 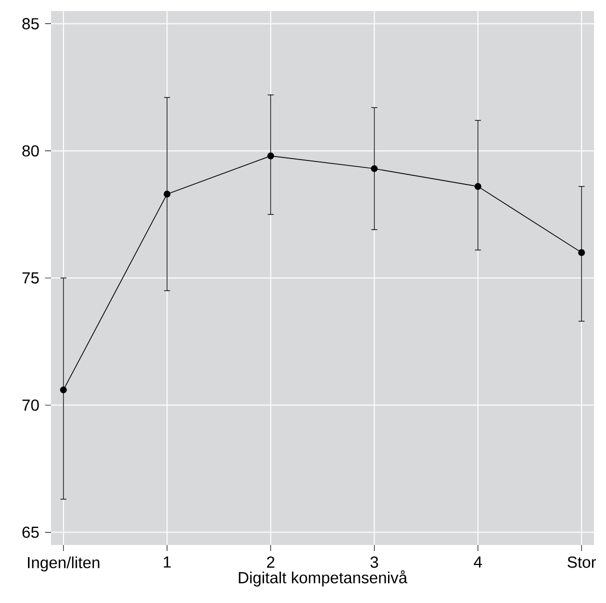 I want to click on x-tick-label: Stor, so click(x=582, y=562).